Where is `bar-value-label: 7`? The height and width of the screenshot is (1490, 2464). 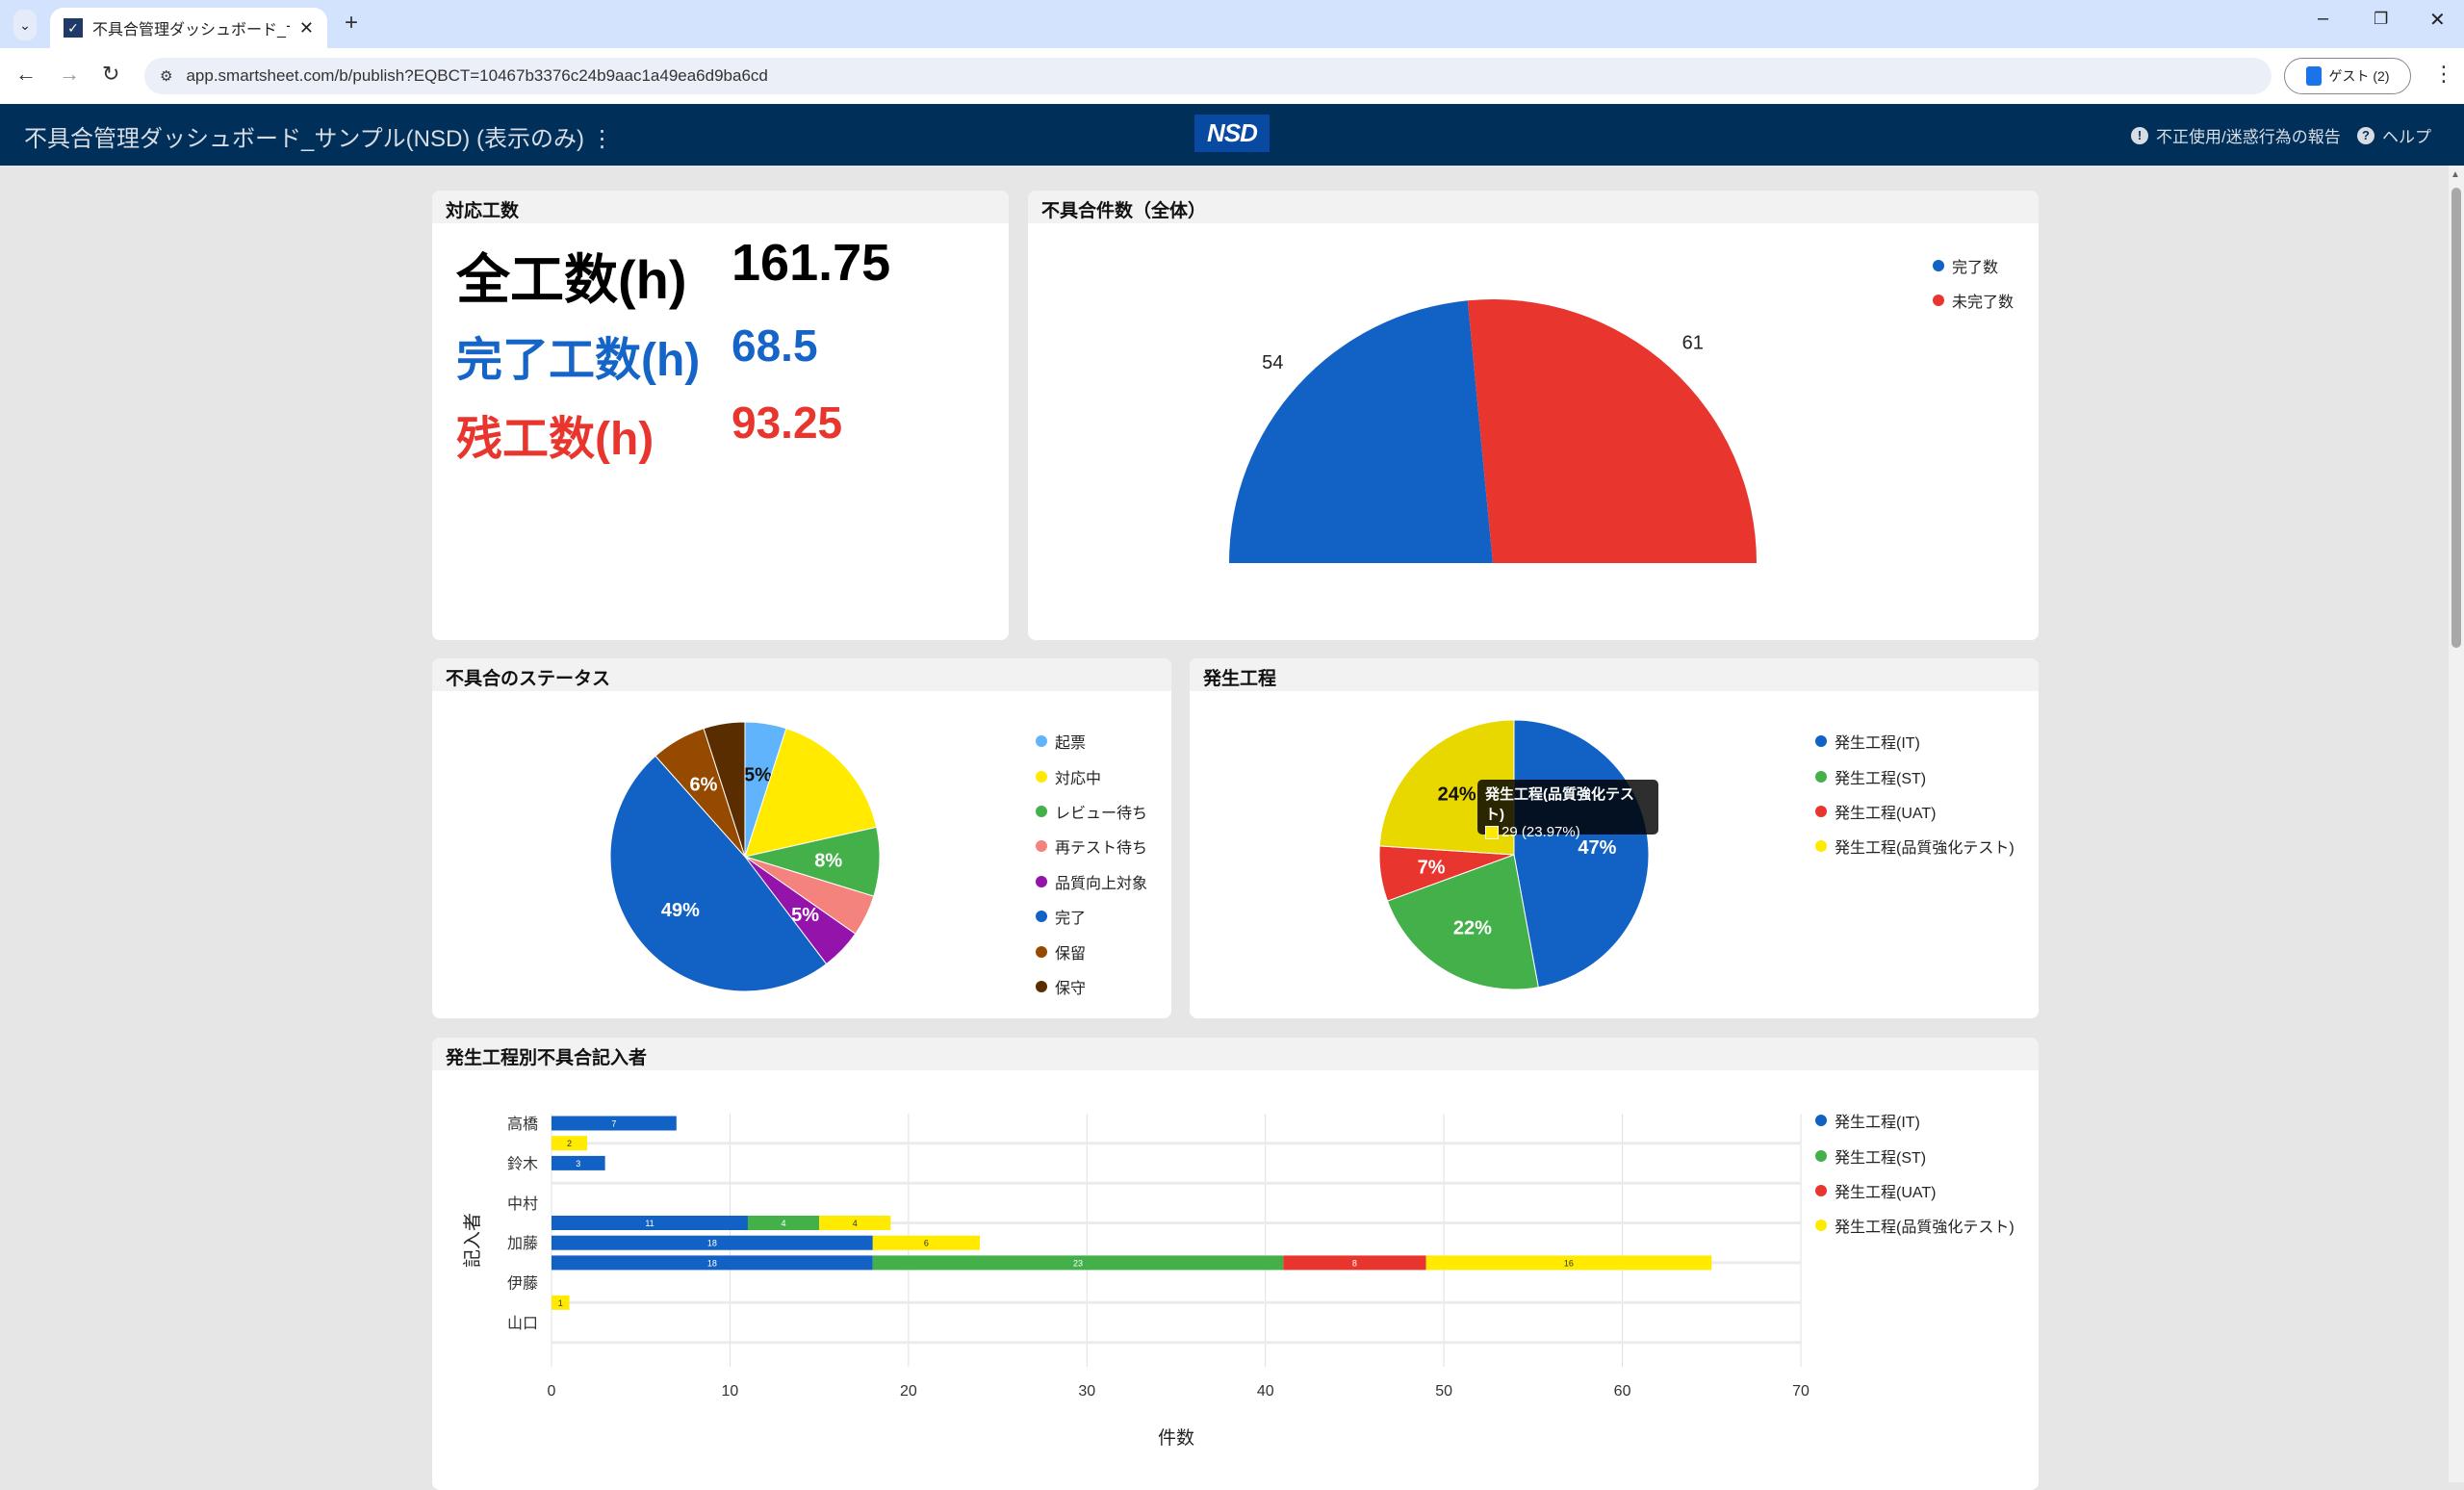
bar-value-label: 7 is located at coordinates (613, 1124).